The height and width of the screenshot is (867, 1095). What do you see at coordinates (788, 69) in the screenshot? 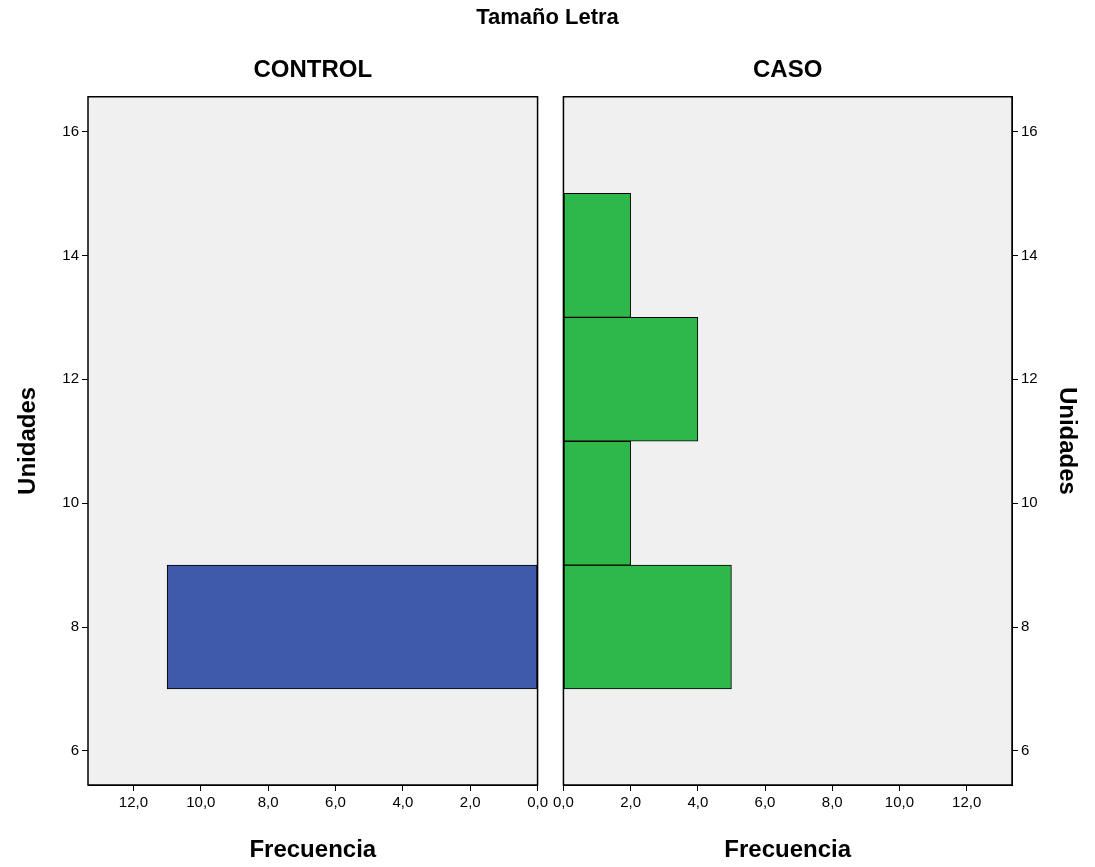
I see `chart-subtitle: CASO` at bounding box center [788, 69].